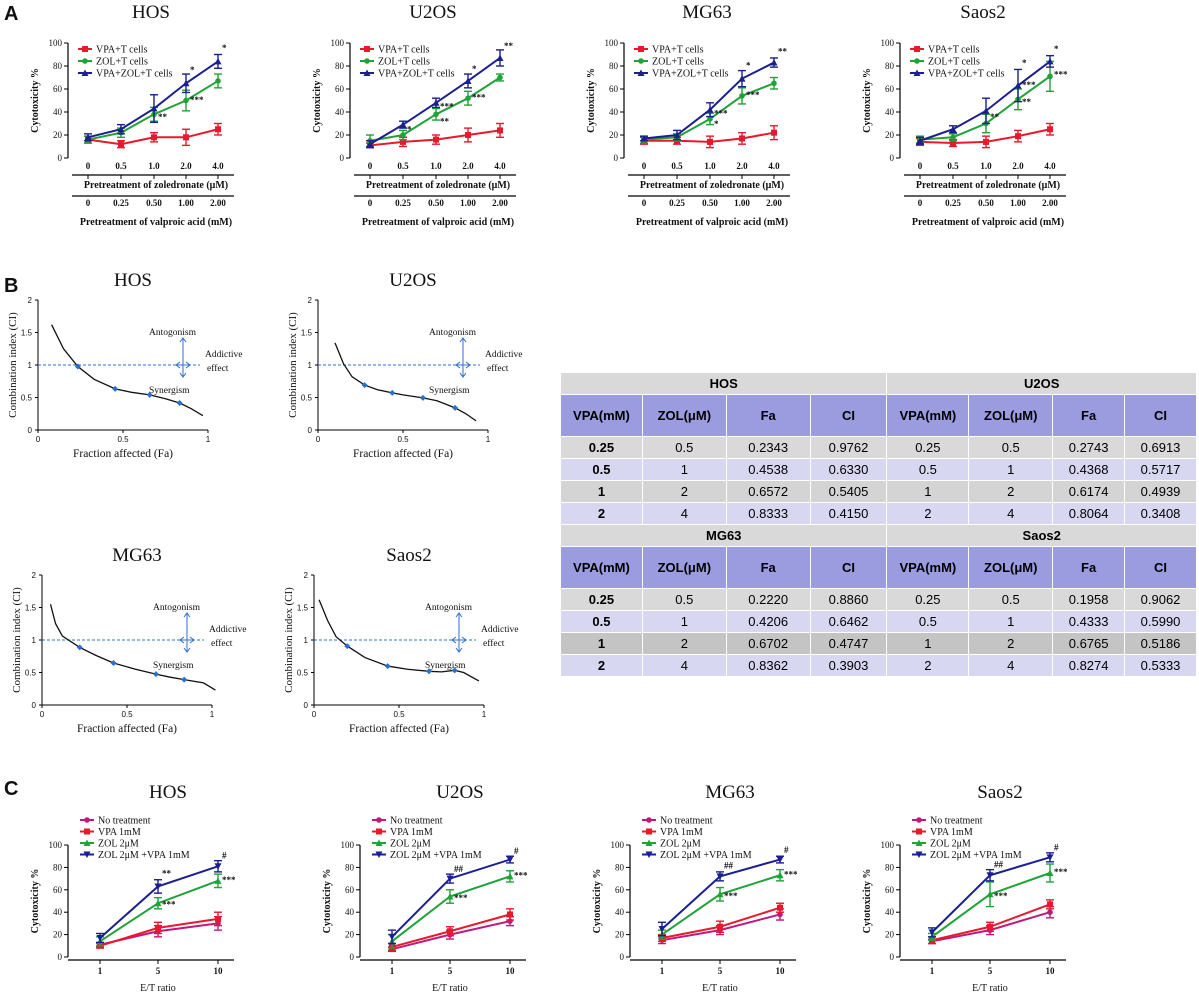 This screenshot has height=997, width=1199. What do you see at coordinates (774, 203) in the screenshot?
I see `x2-tick-label: 2.00` at bounding box center [774, 203].